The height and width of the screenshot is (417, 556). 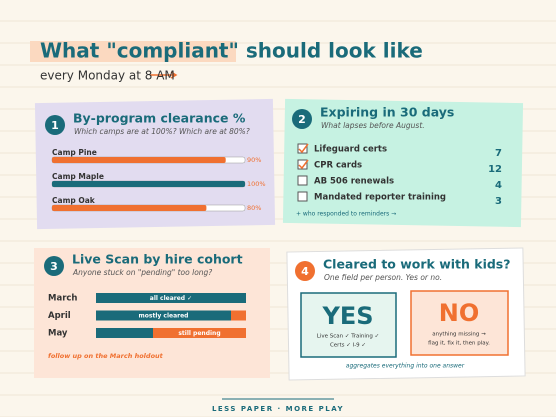 I want to click on item-label: CPR cards, so click(x=338, y=166).